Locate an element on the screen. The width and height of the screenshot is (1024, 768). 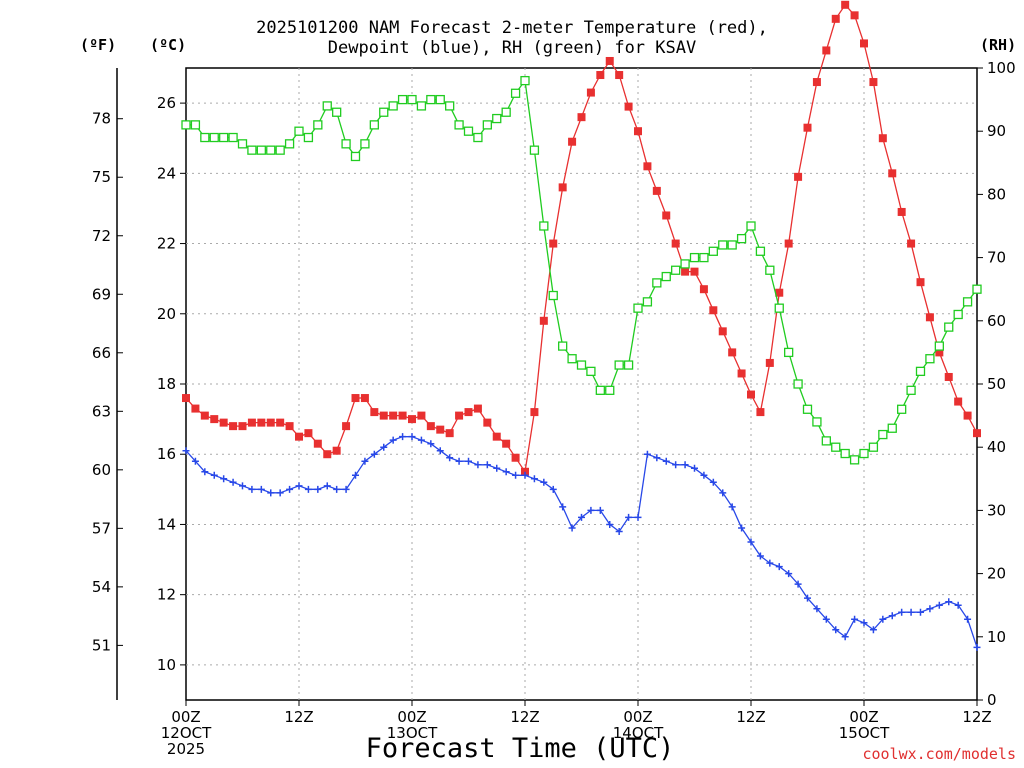
fahrenheit-tick-label: 66 is located at coordinates (101, 353).